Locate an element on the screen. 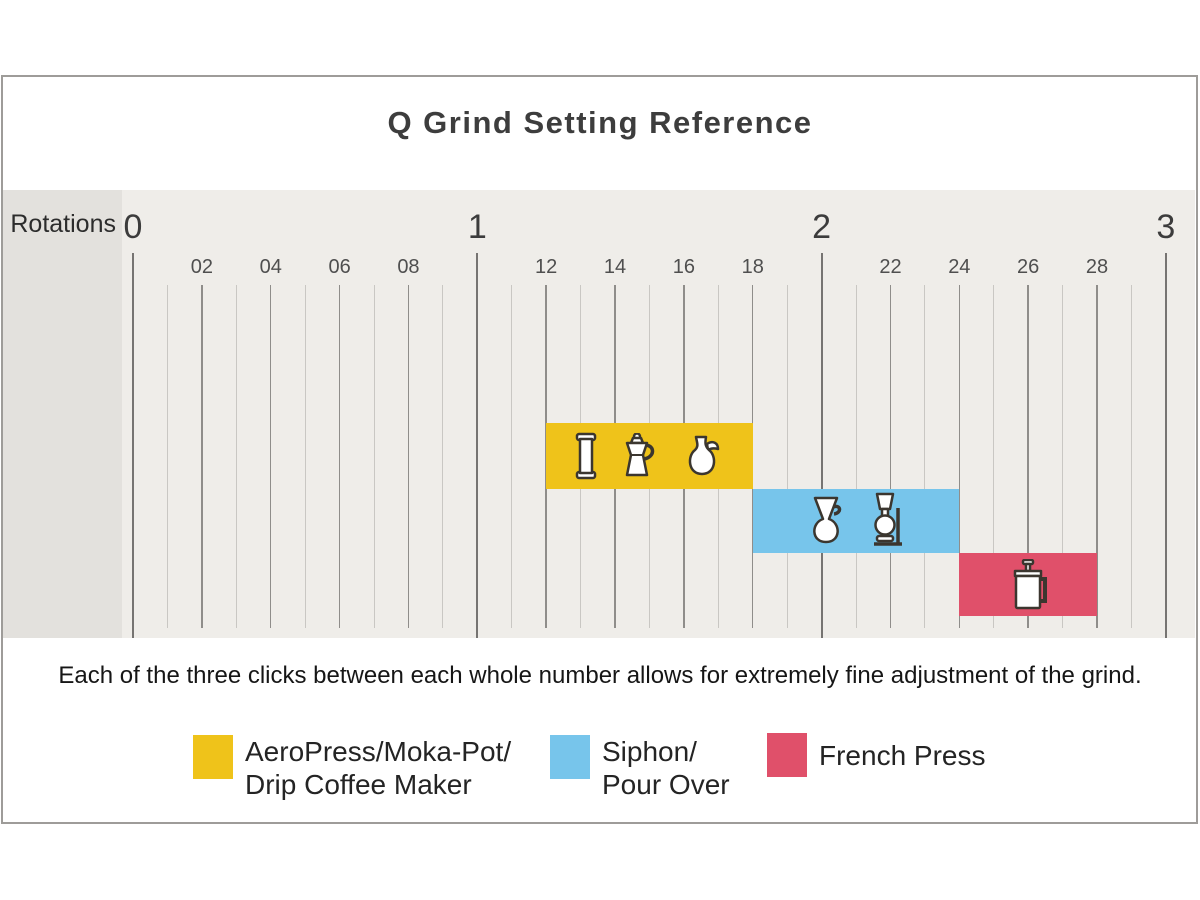  major-tick-label: 2 is located at coordinates (822, 227).